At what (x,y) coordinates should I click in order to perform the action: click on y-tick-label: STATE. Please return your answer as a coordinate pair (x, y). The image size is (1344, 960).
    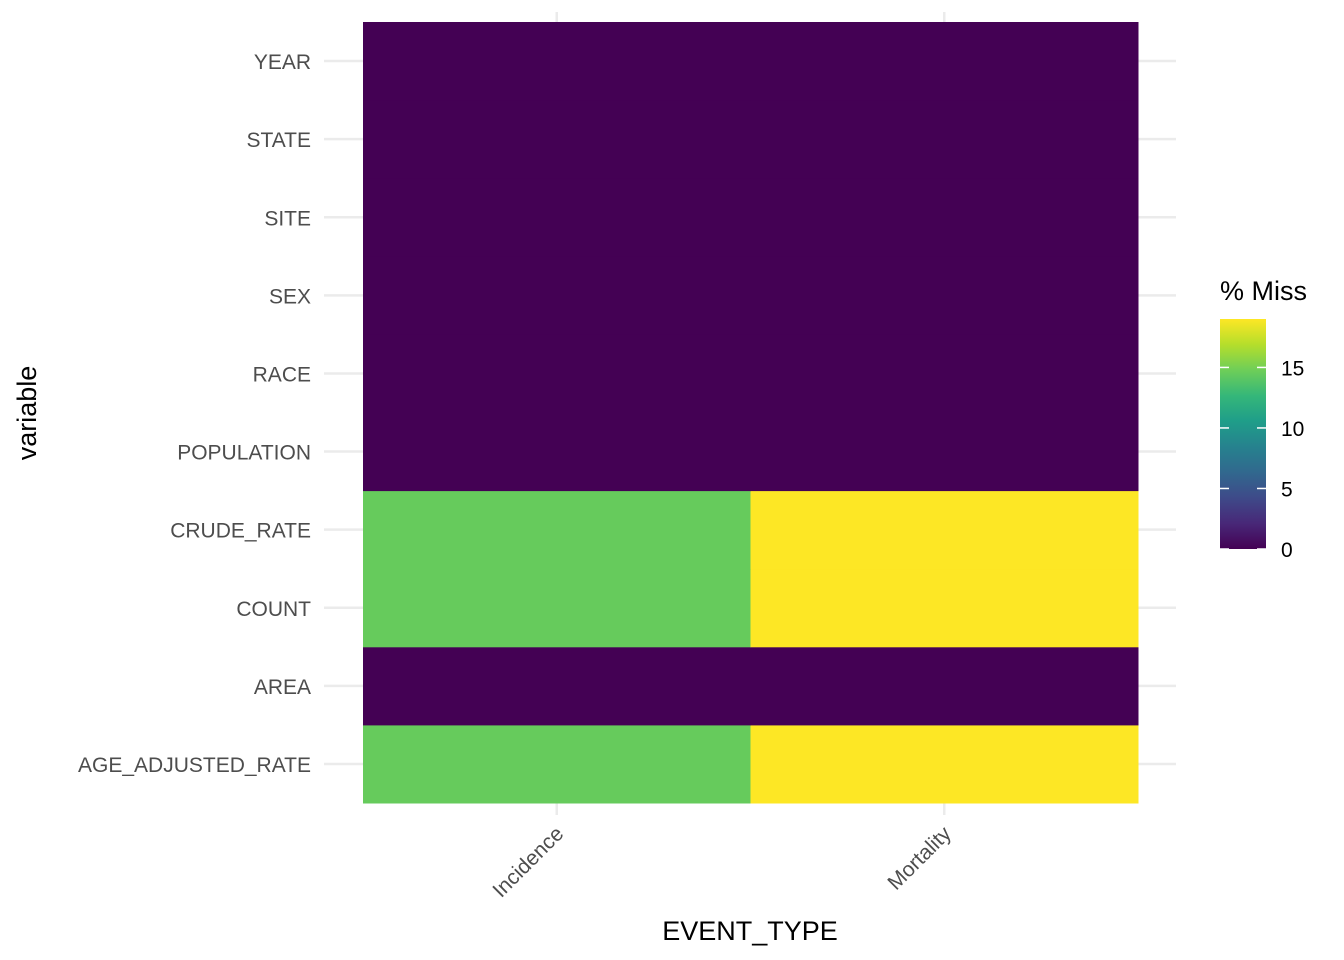
    Looking at the image, I should click on (278, 140).